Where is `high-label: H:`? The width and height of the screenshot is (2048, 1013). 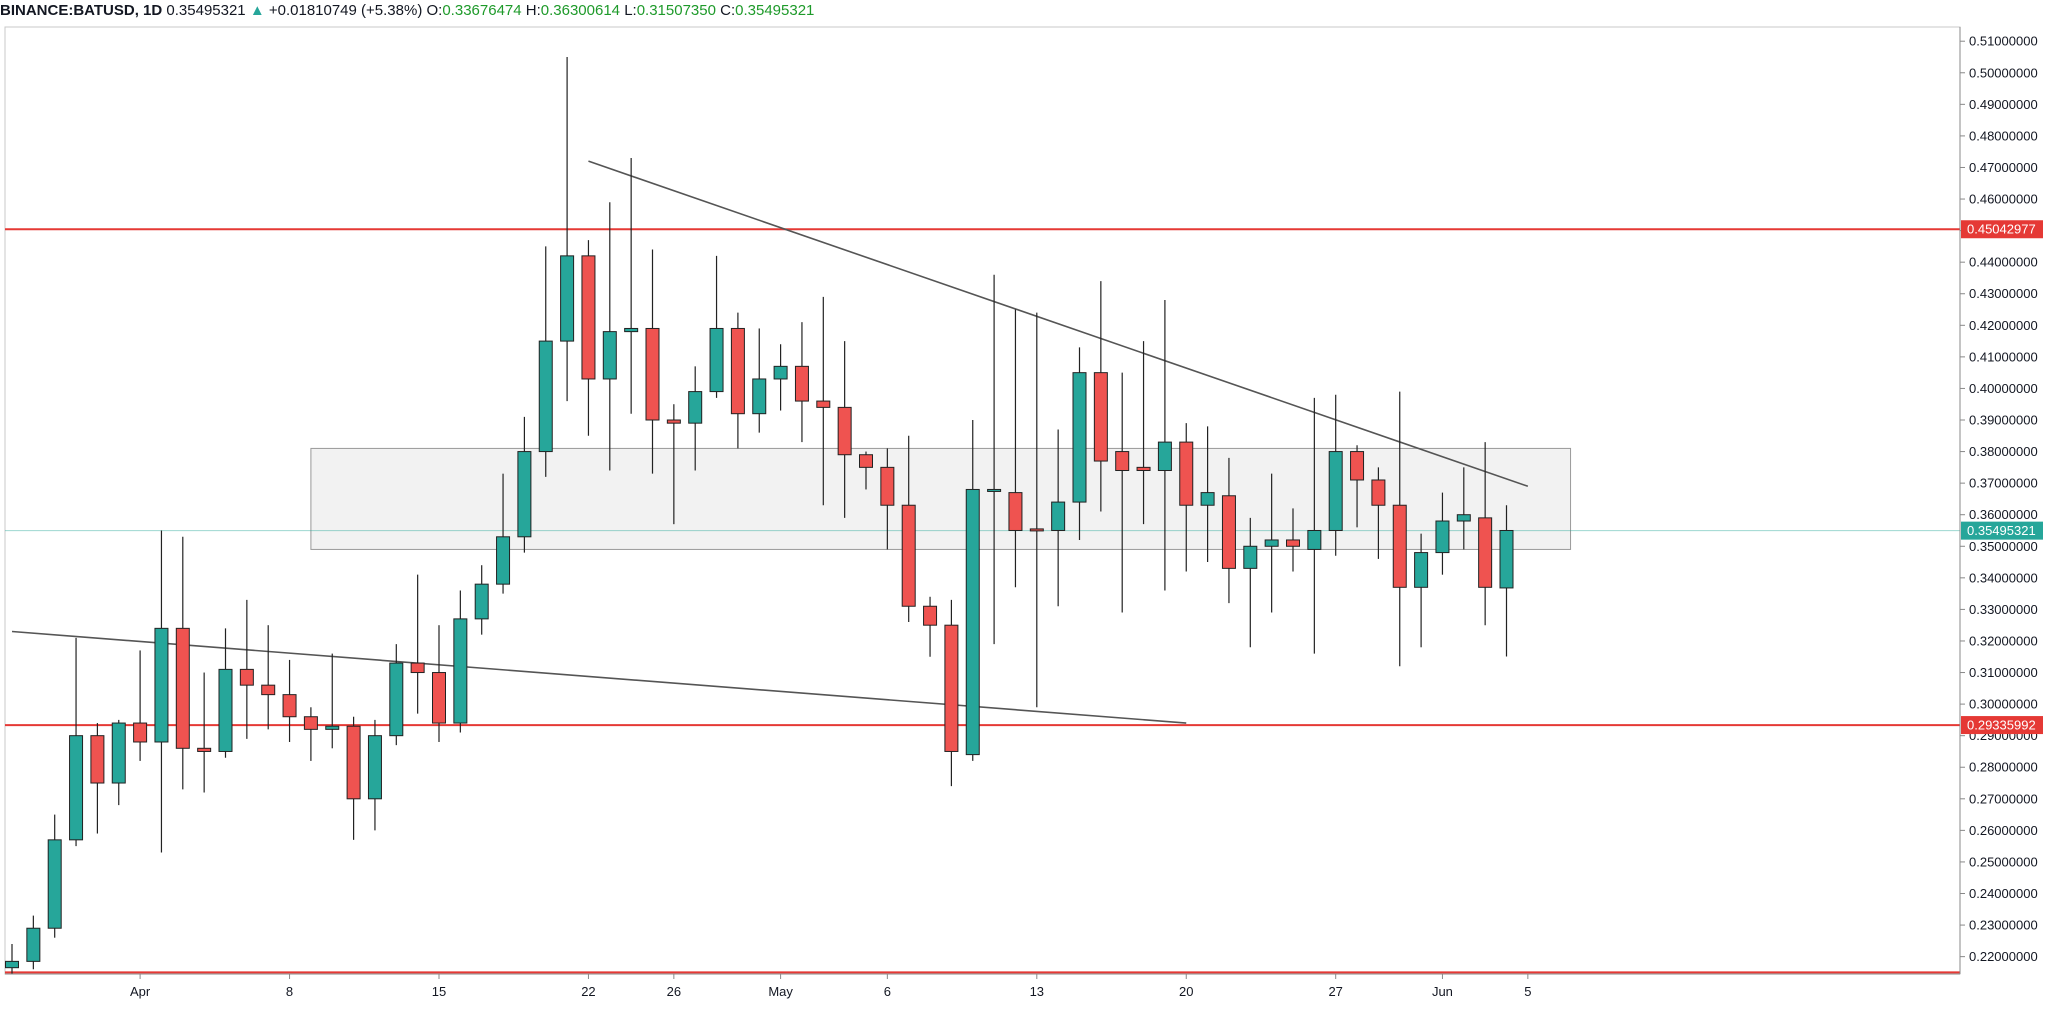 high-label: H: is located at coordinates (533, 10).